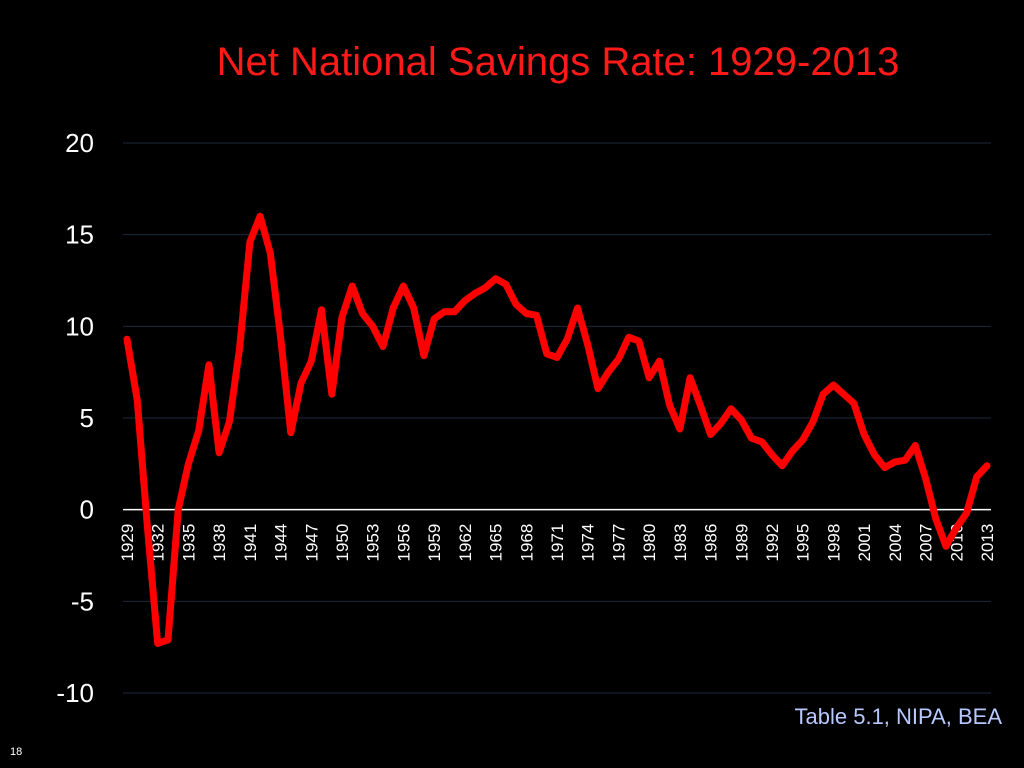 The image size is (1024, 768). Describe the element at coordinates (772, 543) in the screenshot. I see `x-tick-label: 1992` at that location.